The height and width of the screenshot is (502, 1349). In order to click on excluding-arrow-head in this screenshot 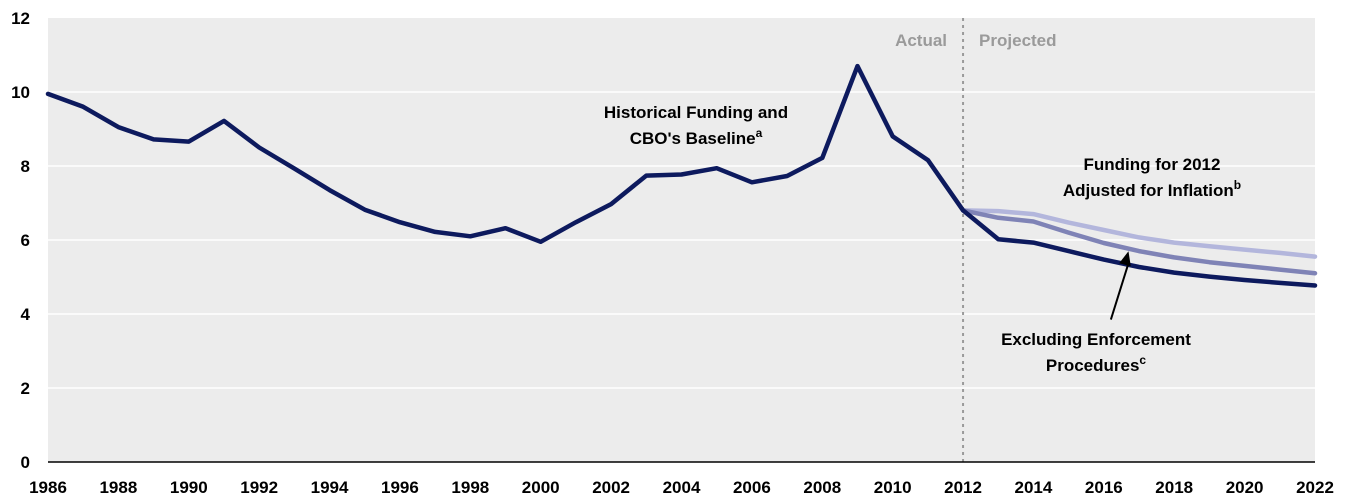, I will do `click(1125, 259)`.